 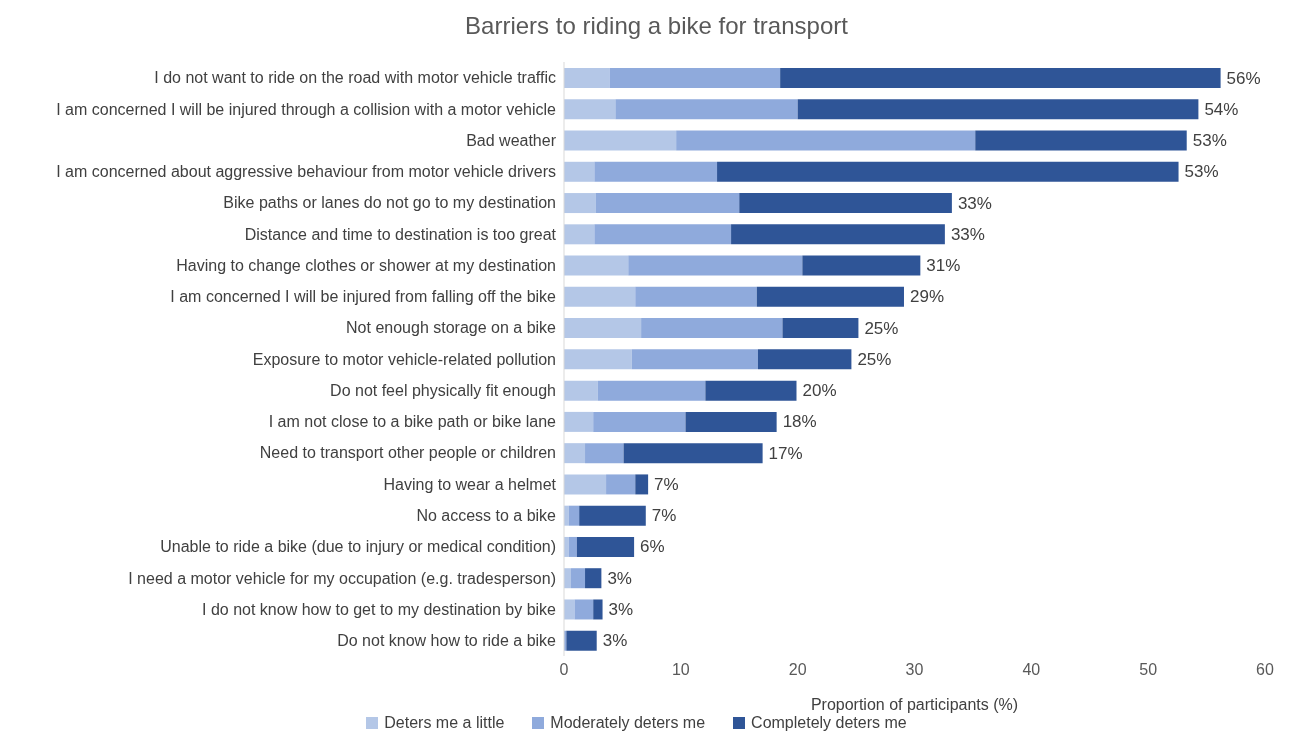 What do you see at coordinates (412, 422) in the screenshot?
I see `y-tick-label: I am not close to a bike path or bike lane` at bounding box center [412, 422].